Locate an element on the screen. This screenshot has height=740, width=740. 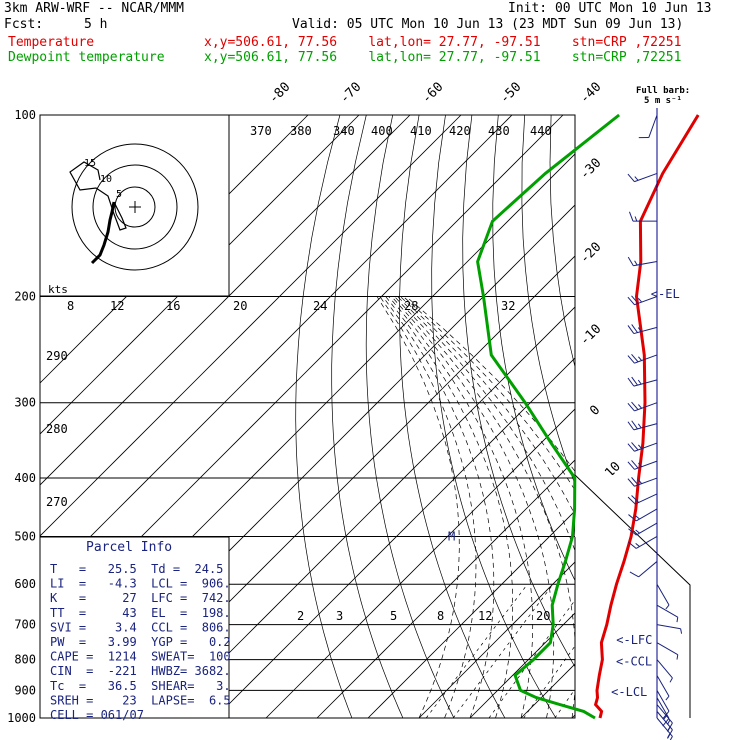
hodograph-unit: kts is located at coordinates (58, 289).